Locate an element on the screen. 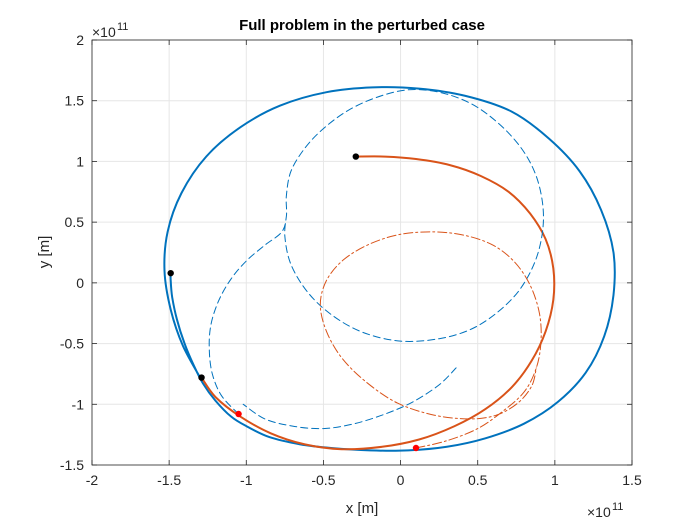  x-tick-label: 0.5 is located at coordinates (478, 480).